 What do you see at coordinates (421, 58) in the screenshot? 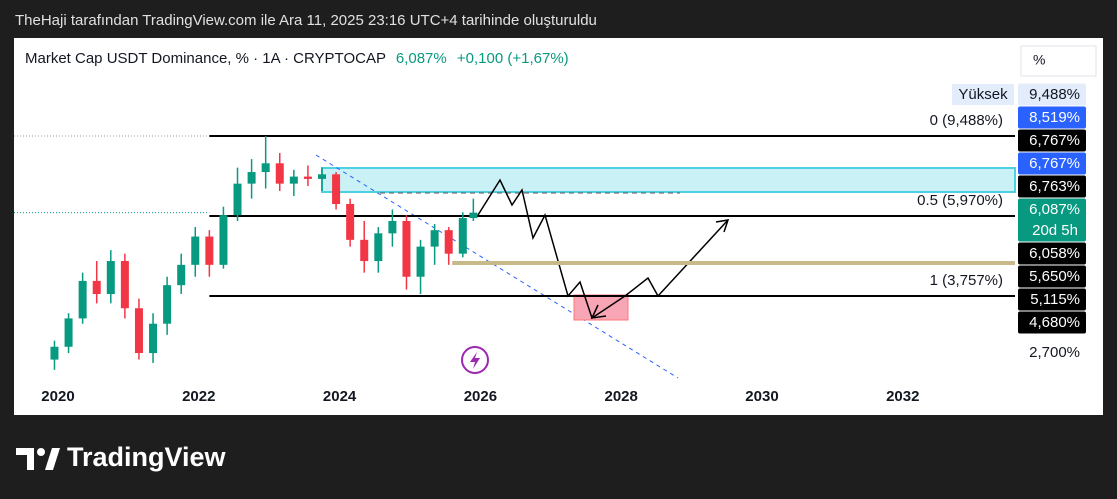
I see `legend-price: 6,087%` at bounding box center [421, 58].